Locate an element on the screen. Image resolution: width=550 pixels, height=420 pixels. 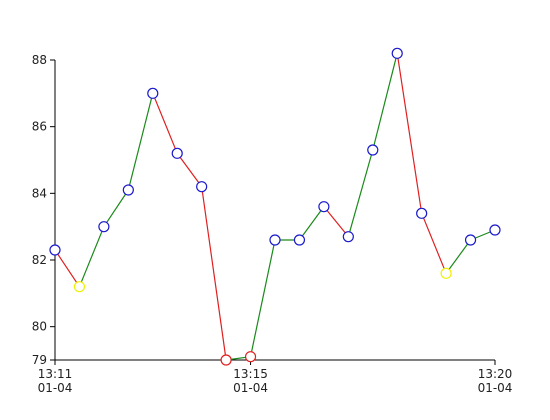
y-tick-label: 86 is located at coordinates (39, 127).